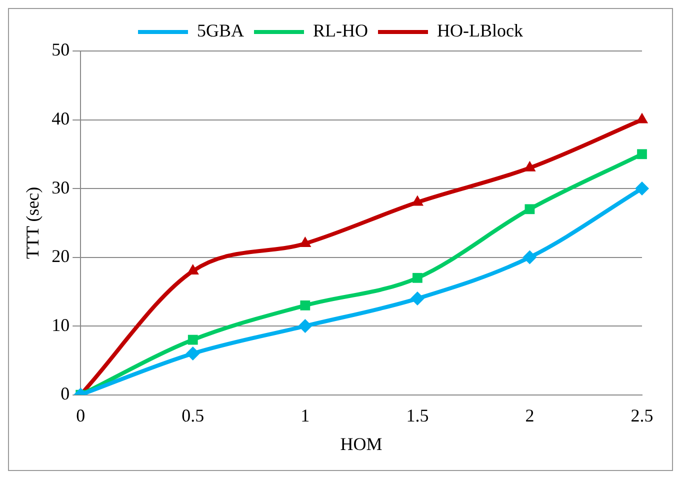  What do you see at coordinates (642, 415) in the screenshot?
I see `x-tick-label: 2.5` at bounding box center [642, 415].